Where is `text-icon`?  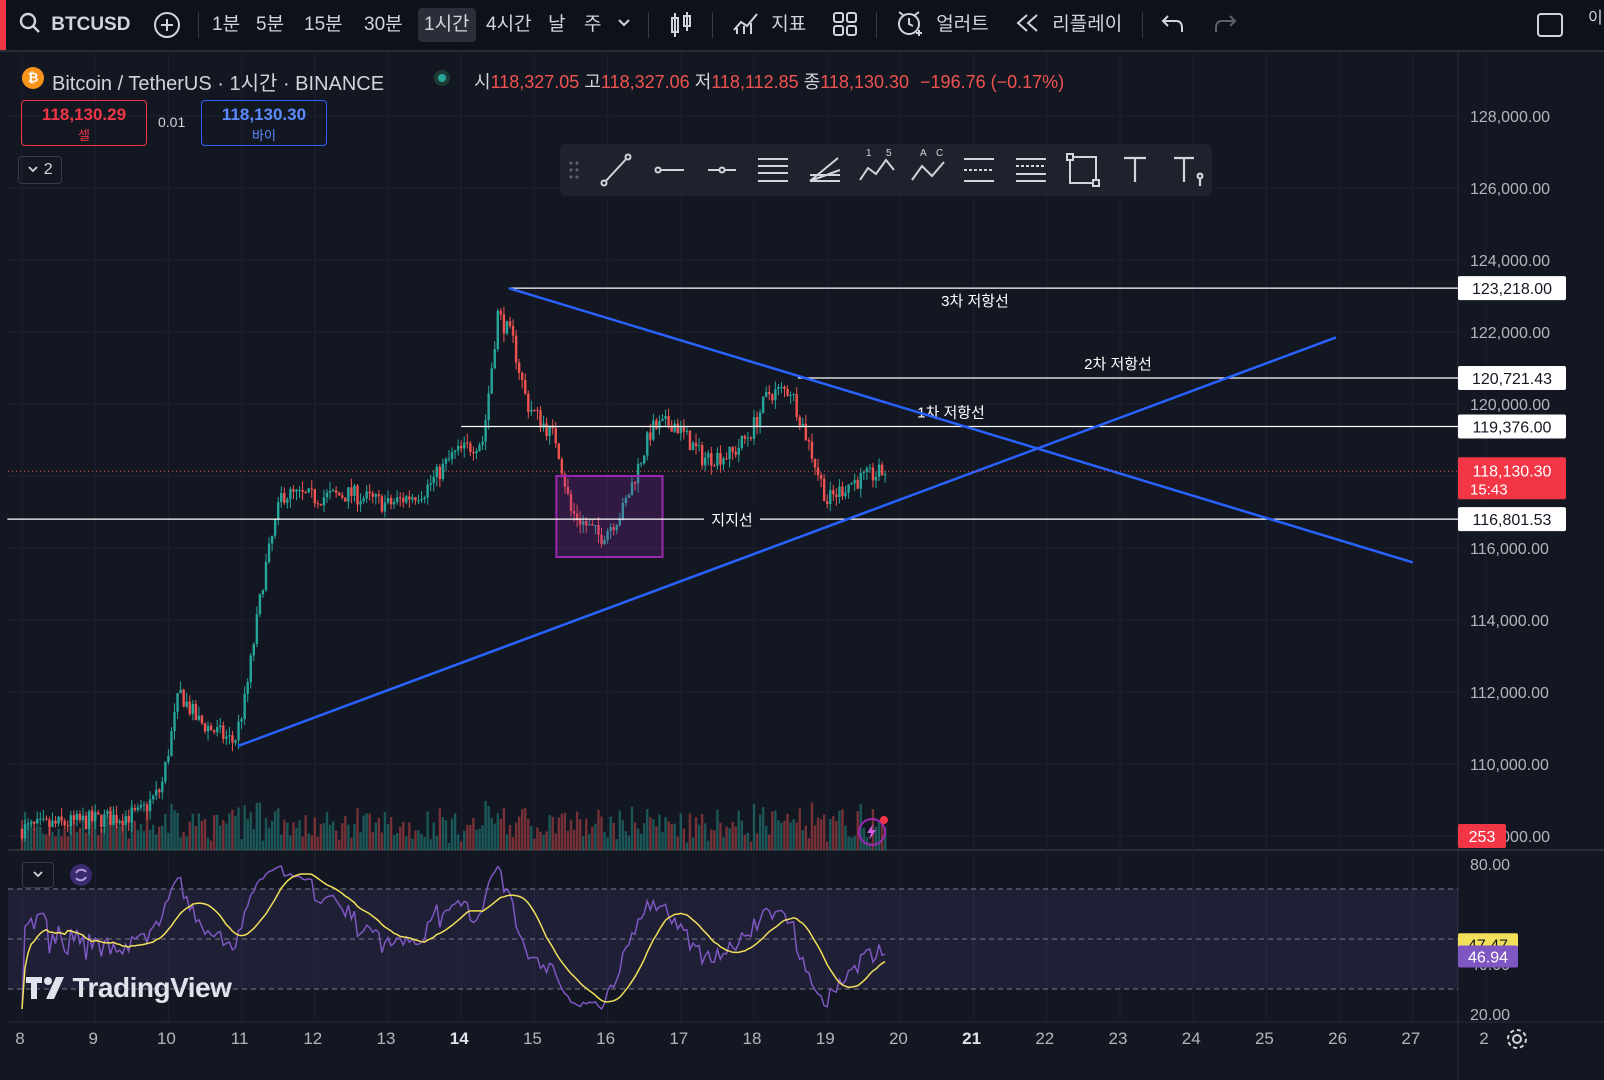 text-icon is located at coordinates (1135, 169).